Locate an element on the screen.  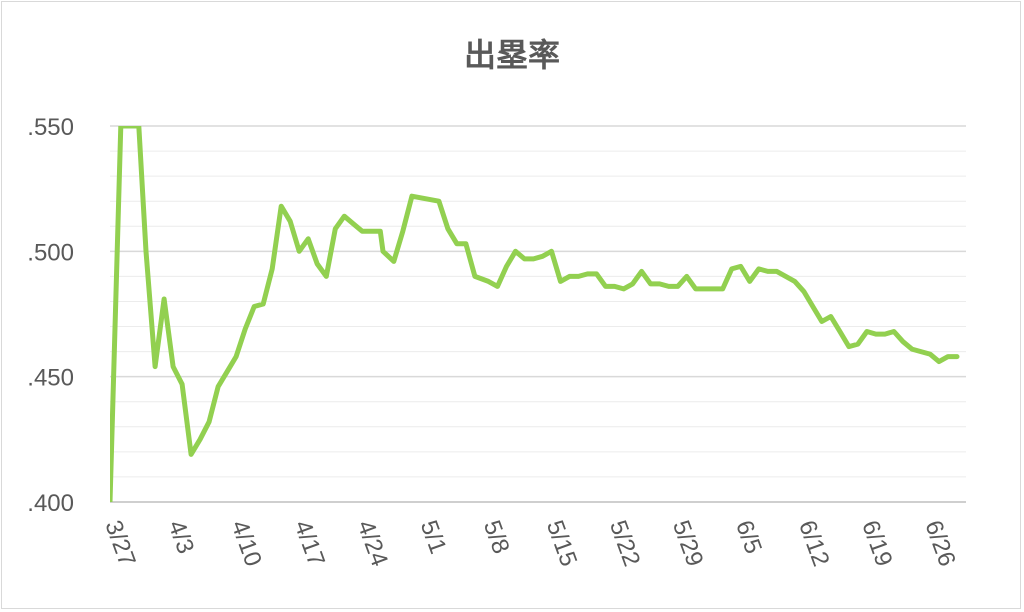
x-tick-label: 4/10 is located at coordinates (246, 543).